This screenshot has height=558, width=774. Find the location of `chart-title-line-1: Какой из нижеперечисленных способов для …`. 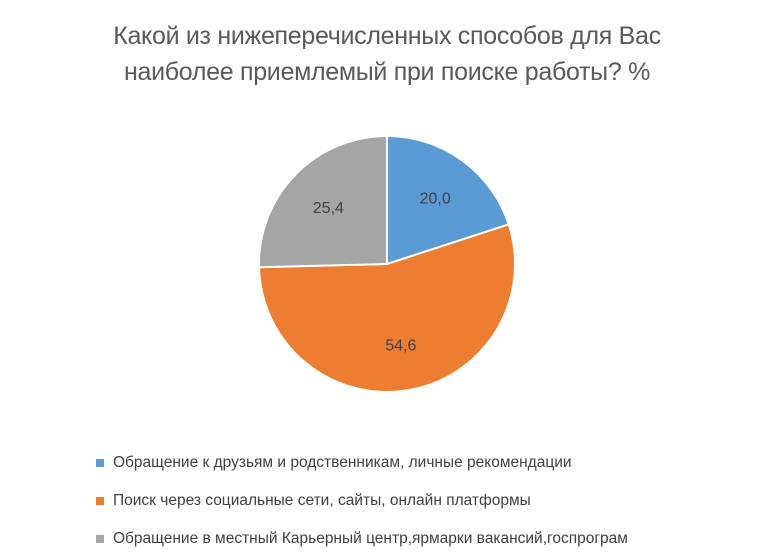

chart-title-line-1: Какой из нижеперечисленных способов для … is located at coordinates (387, 36).